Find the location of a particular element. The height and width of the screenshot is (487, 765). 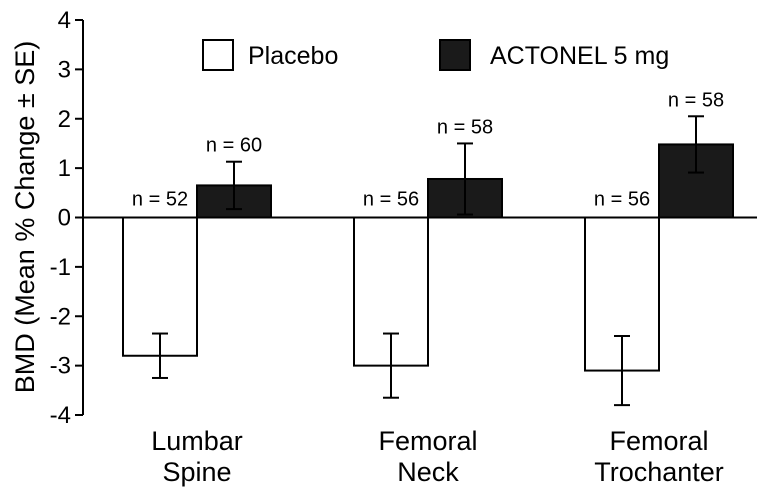

y-tick-label: 2 is located at coordinates (64, 119).